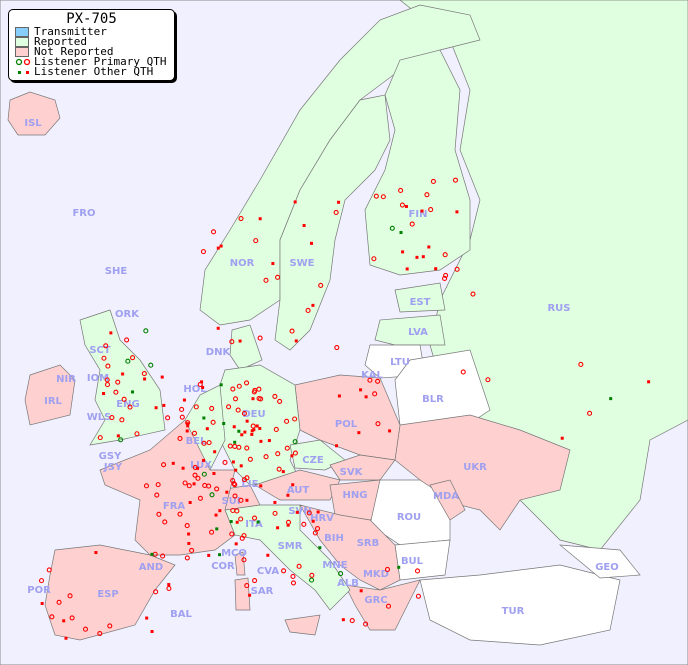 The image size is (688, 665). I want to click on country-britain, so click(122, 377).